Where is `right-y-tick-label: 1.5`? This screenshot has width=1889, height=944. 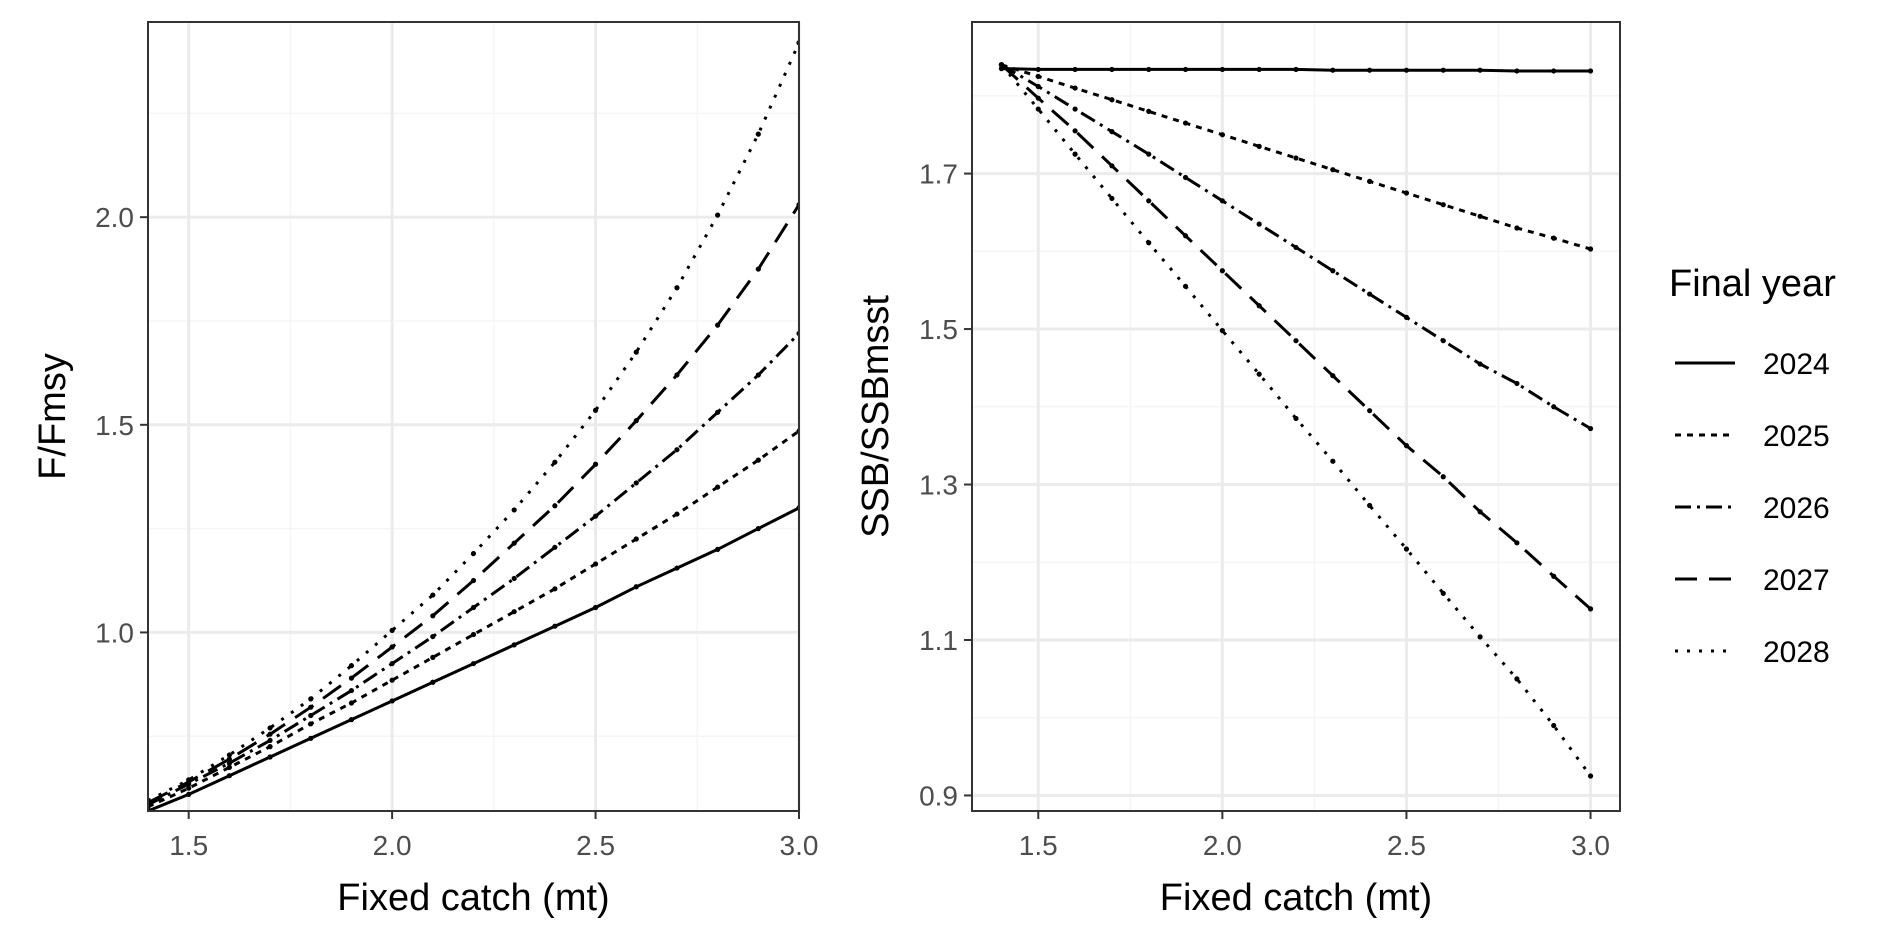 right-y-tick-label: 1.5 is located at coordinates (938, 329).